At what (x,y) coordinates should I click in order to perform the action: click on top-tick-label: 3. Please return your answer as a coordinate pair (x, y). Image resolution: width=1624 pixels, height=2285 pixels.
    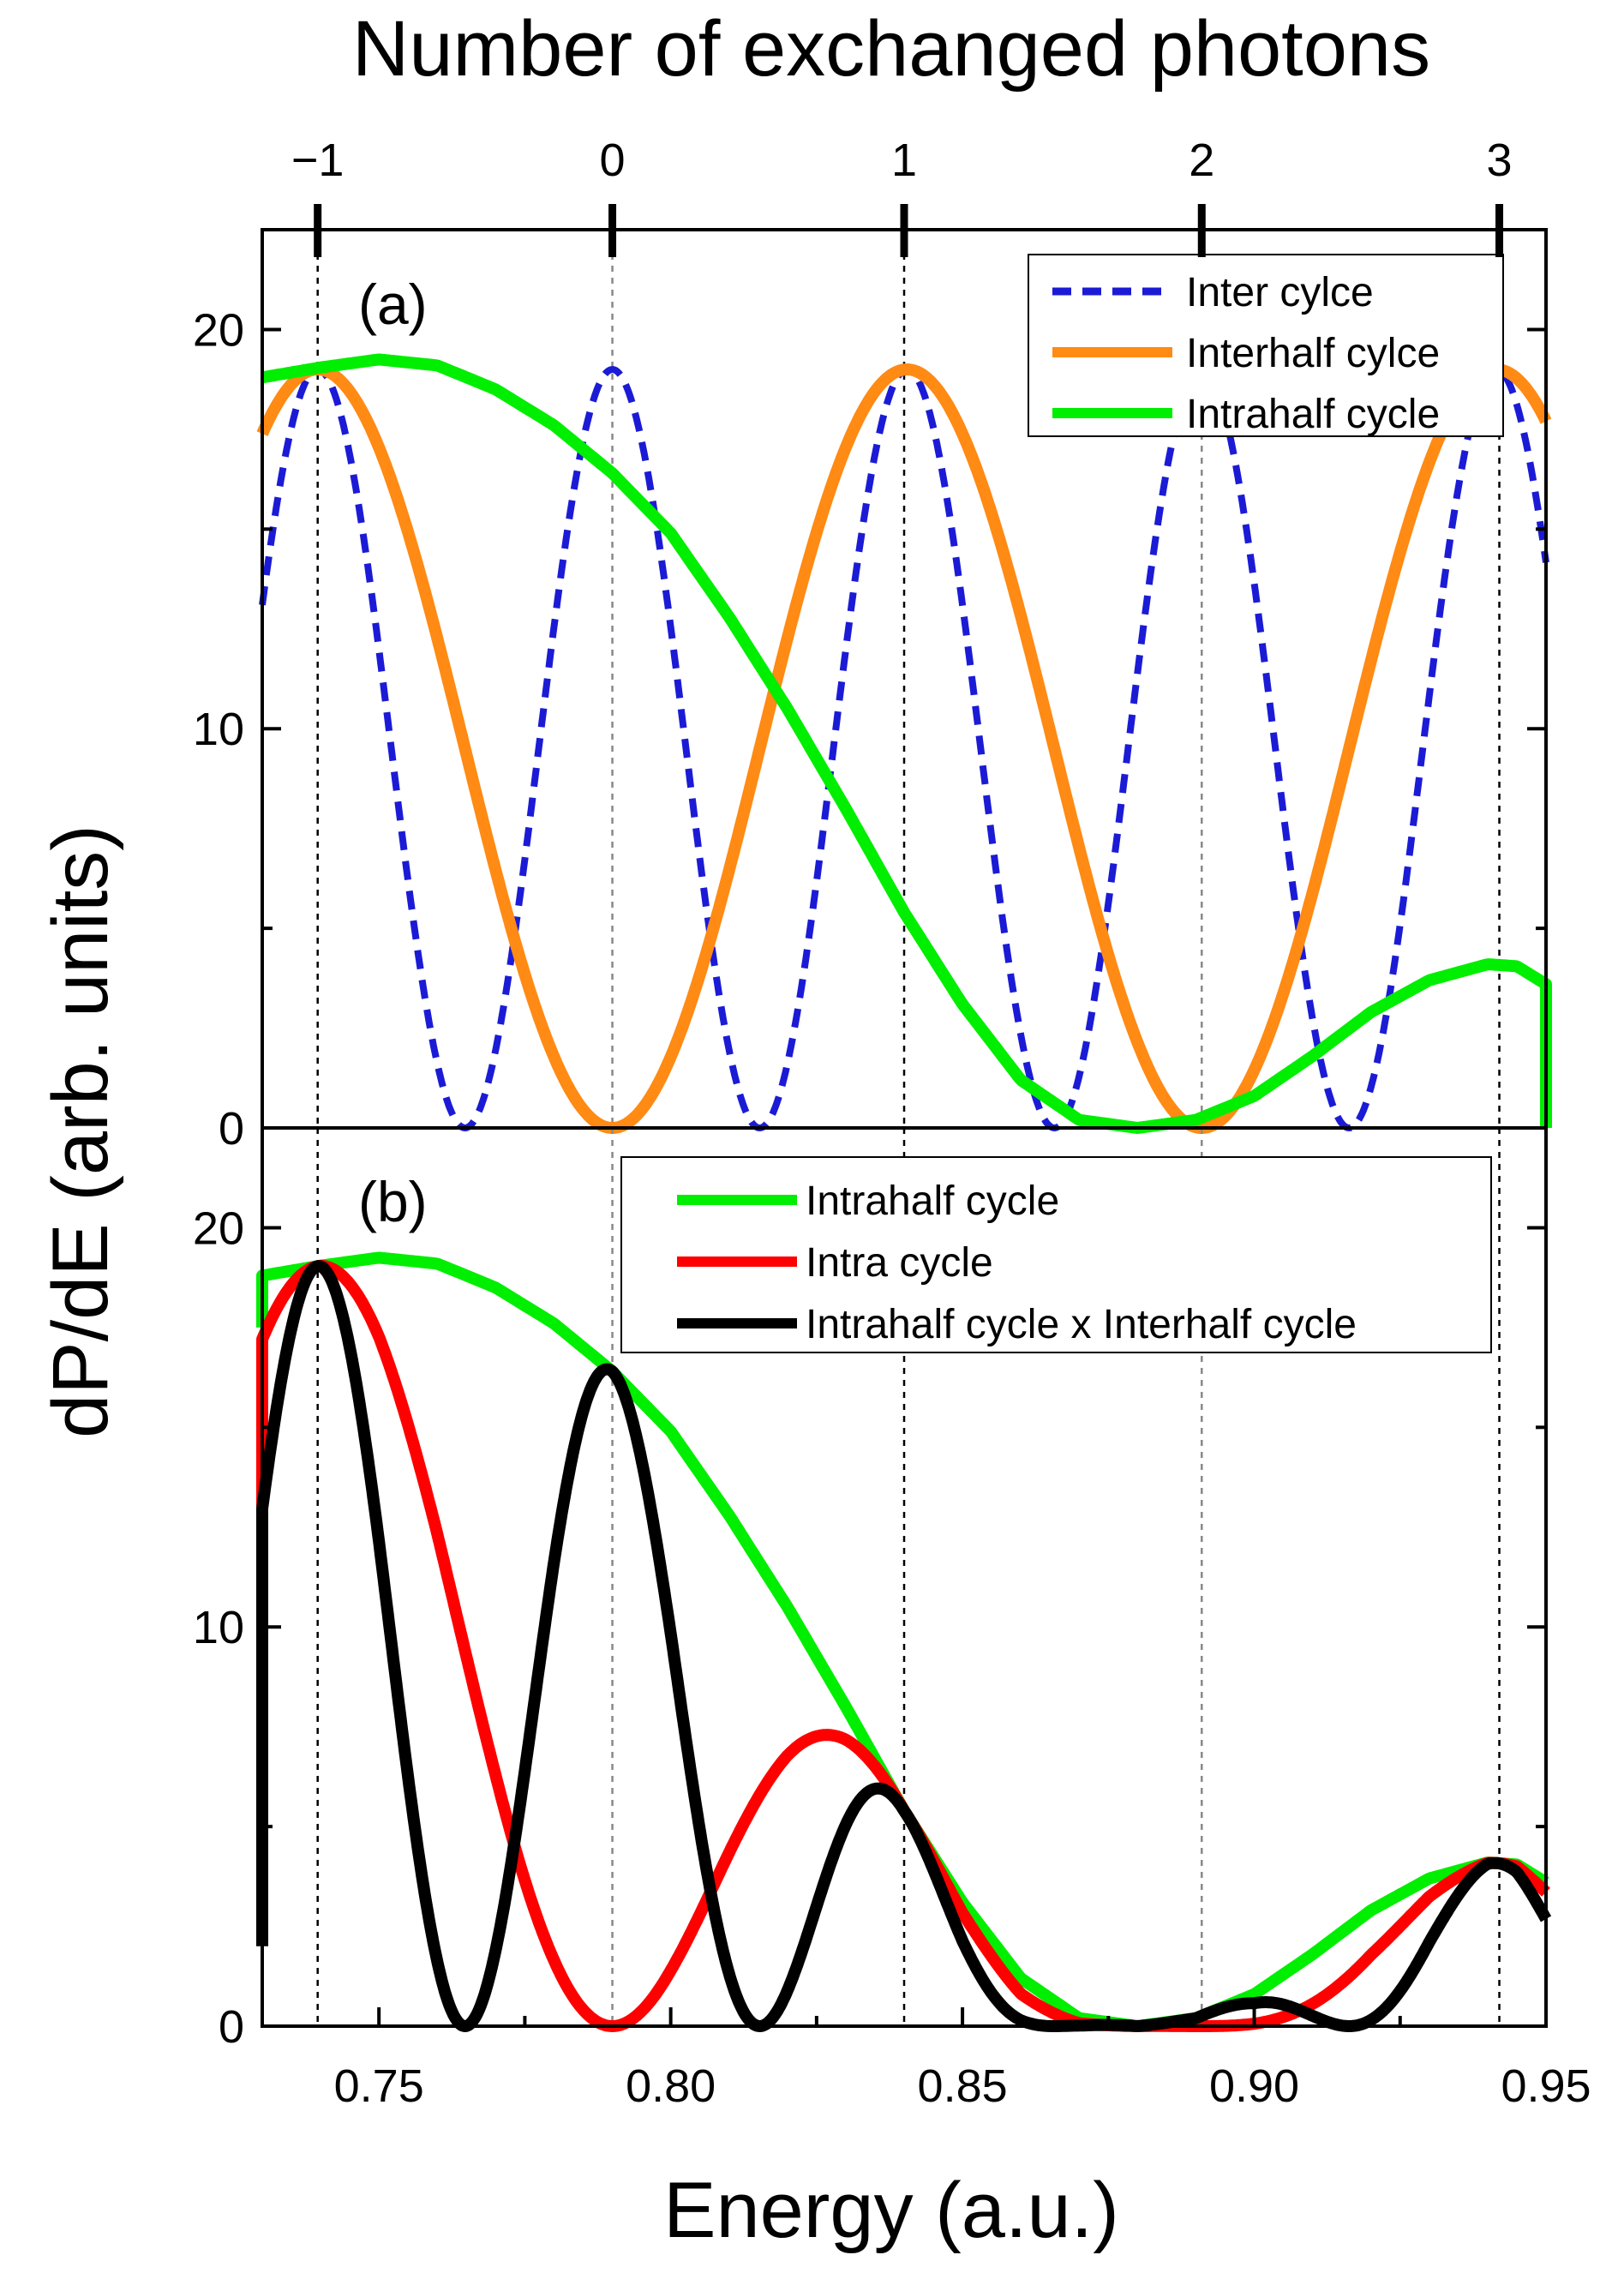
    Looking at the image, I should click on (1500, 160).